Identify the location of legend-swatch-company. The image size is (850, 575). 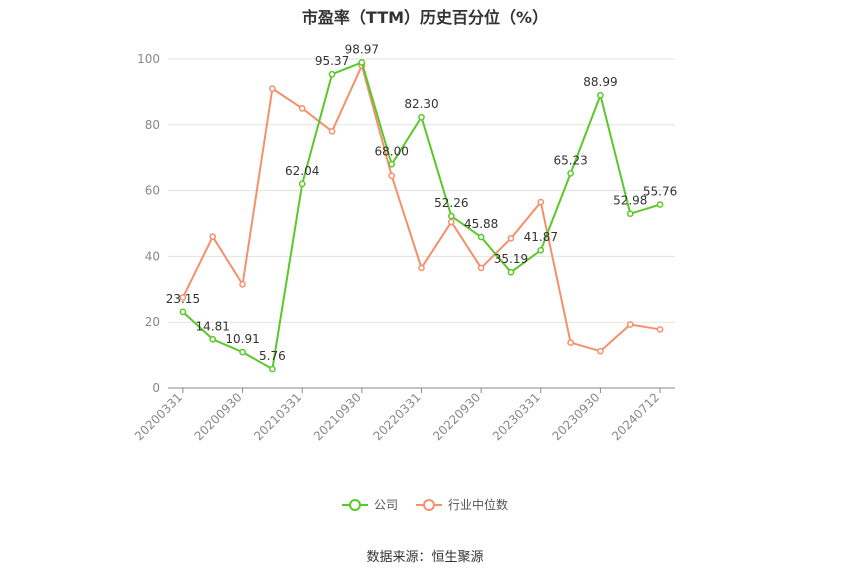
(354, 505).